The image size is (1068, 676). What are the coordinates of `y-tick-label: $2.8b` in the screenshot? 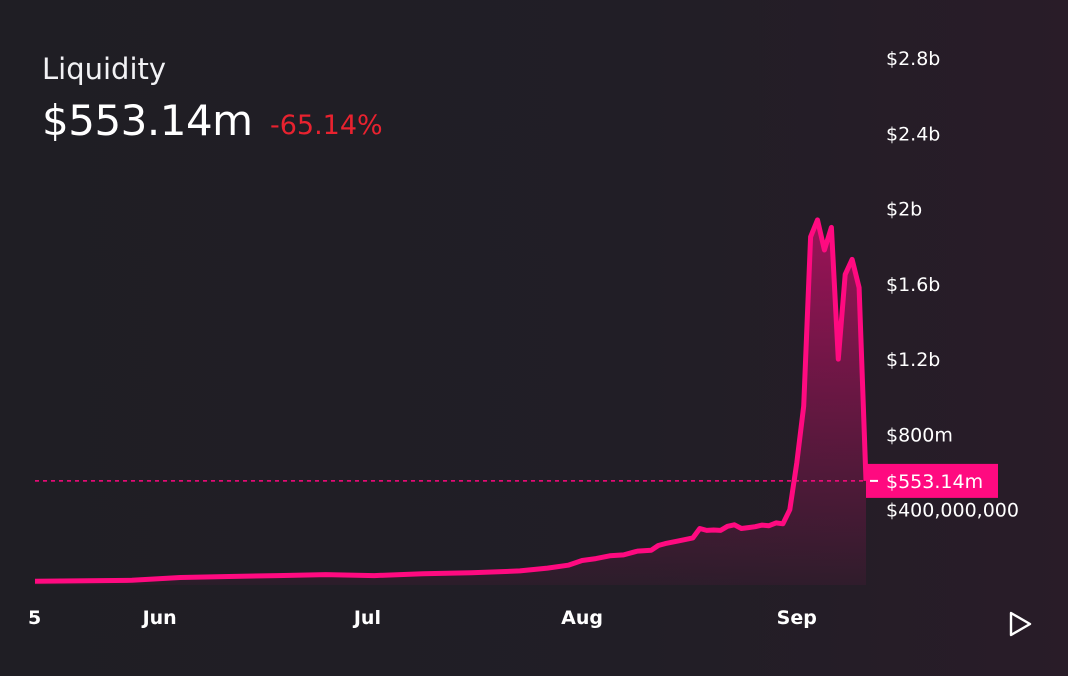 It's located at (913, 59).